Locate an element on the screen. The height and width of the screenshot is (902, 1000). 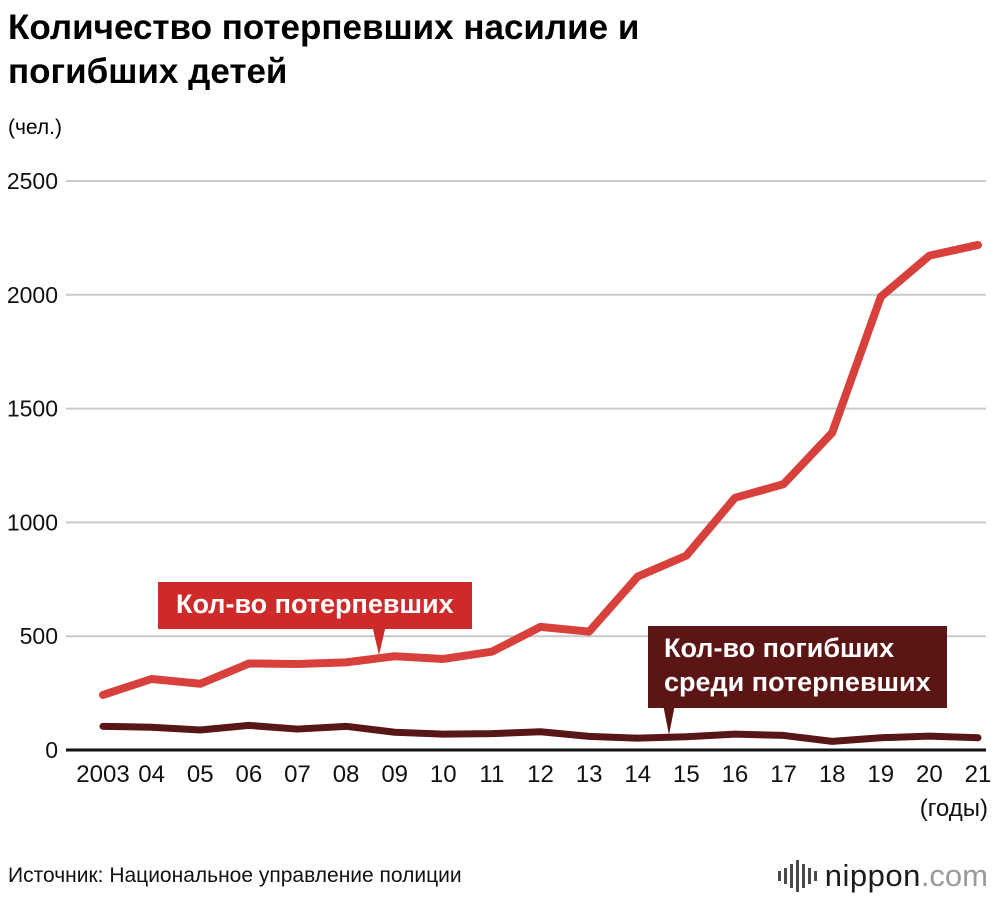
victims-series-label-text: Кол-во потерпевших is located at coordinates (315, 604).